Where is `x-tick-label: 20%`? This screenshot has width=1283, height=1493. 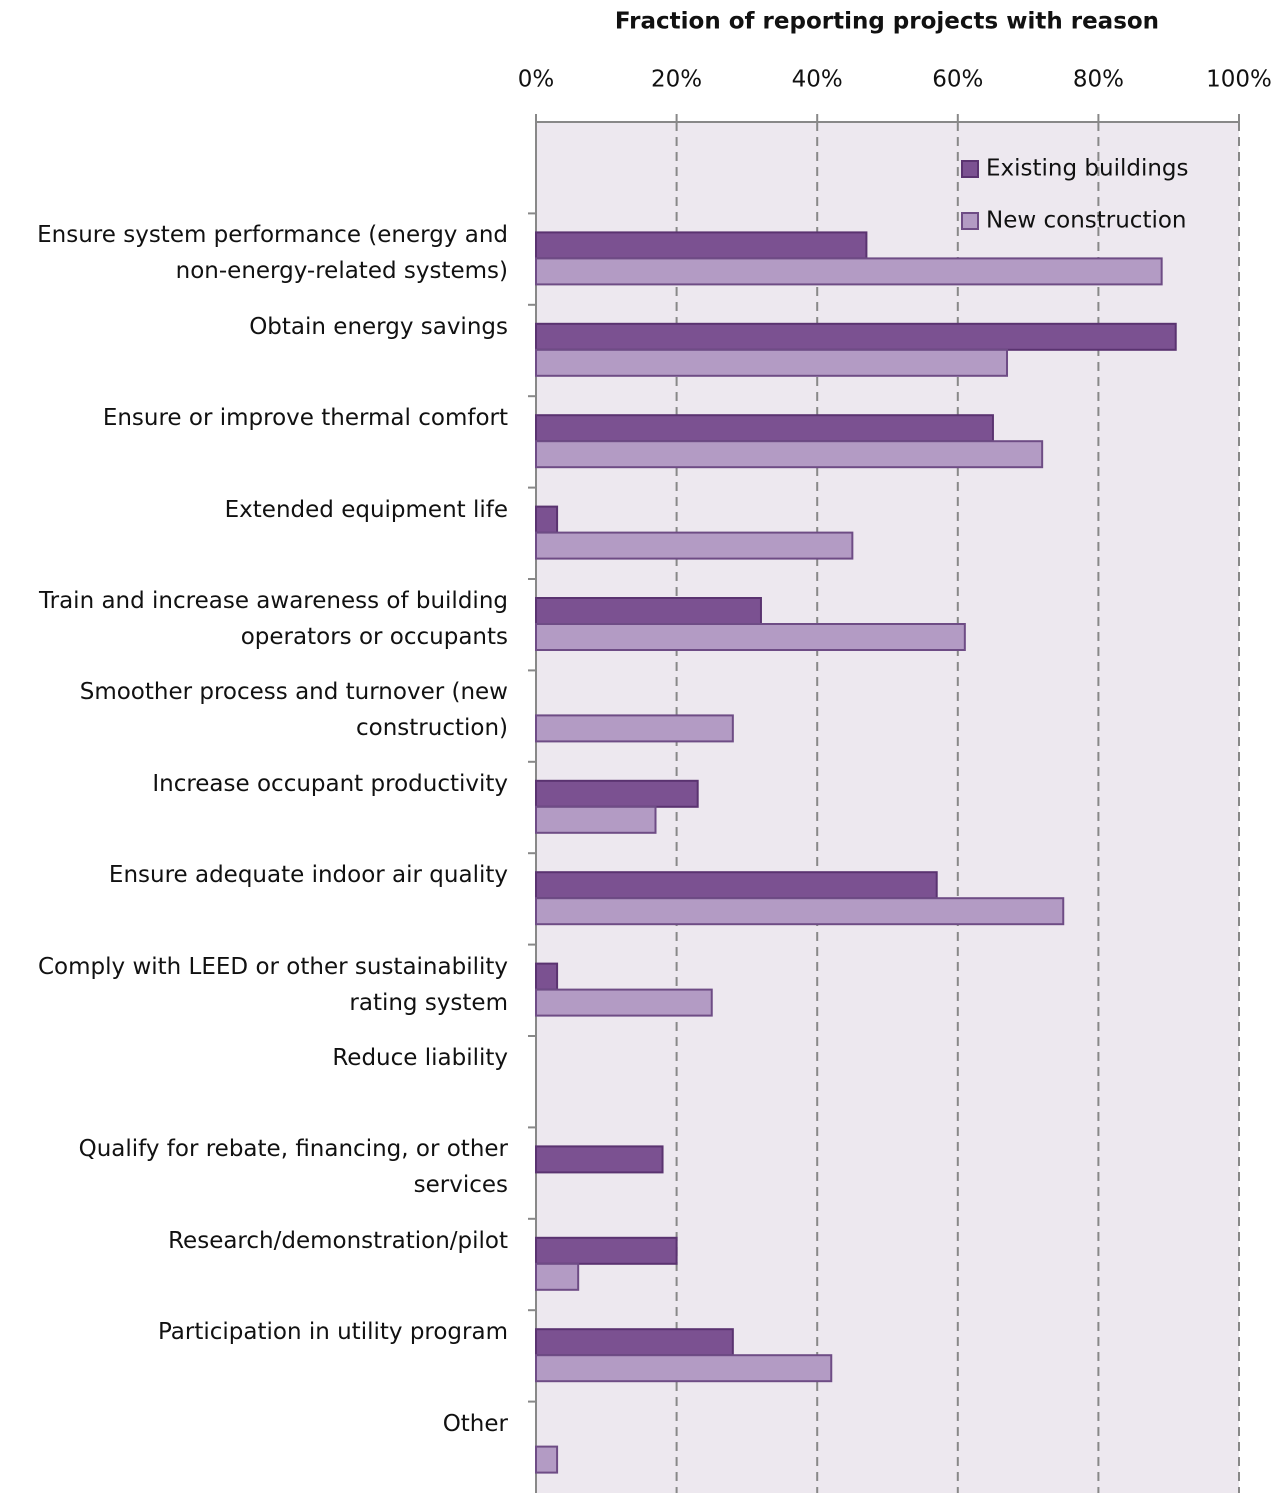
x-tick-label: 20% is located at coordinates (676, 80).